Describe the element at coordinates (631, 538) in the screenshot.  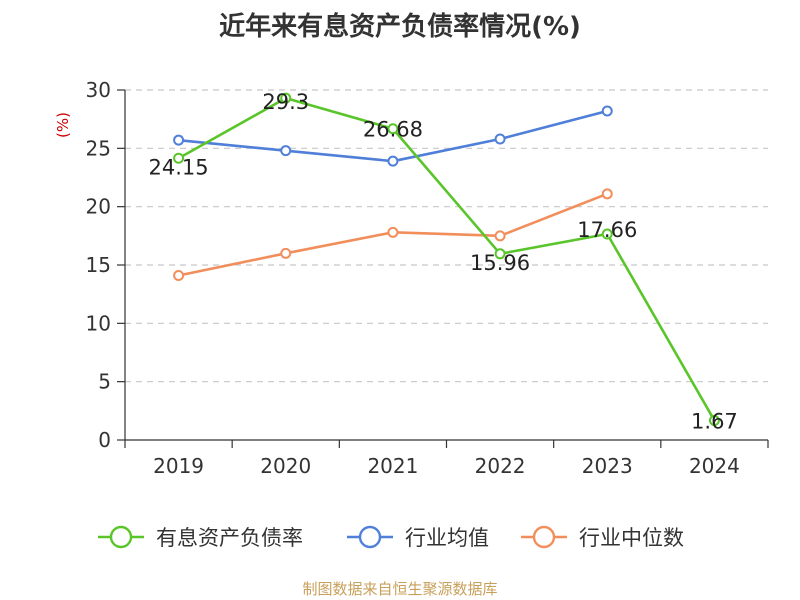
I see `legend-label: 行业中位数` at that location.